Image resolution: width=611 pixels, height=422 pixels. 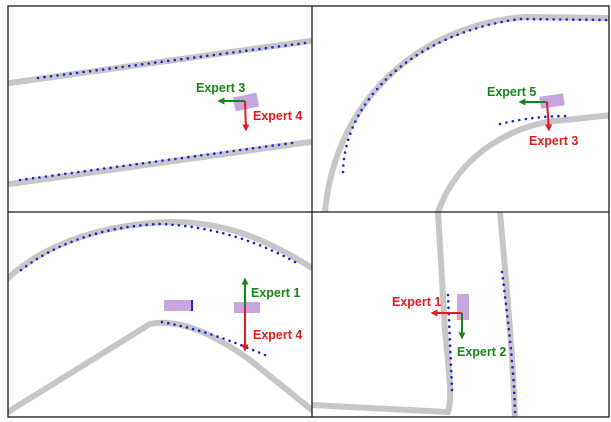 I want to click on trajectory-points-lower, so click(x=156, y=161).